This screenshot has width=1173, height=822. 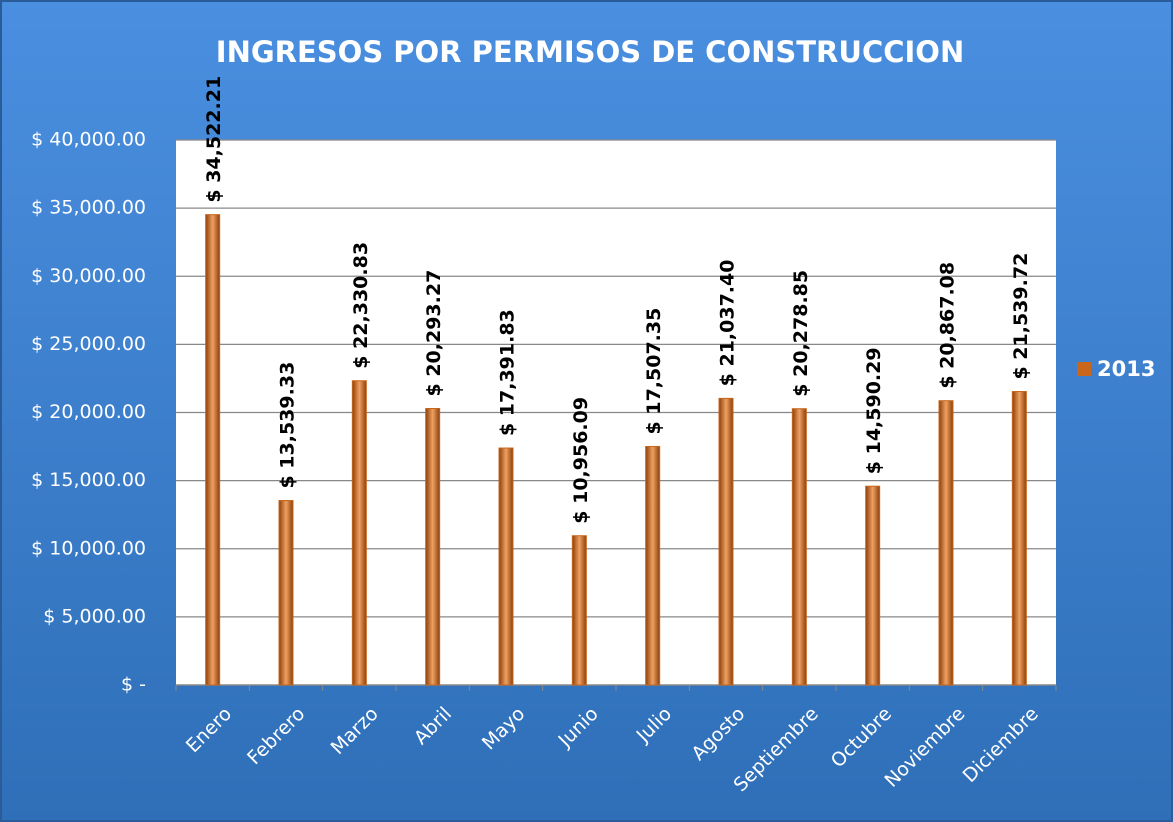 What do you see at coordinates (581, 460) in the screenshot?
I see `data-label: $ 10,956.09` at bounding box center [581, 460].